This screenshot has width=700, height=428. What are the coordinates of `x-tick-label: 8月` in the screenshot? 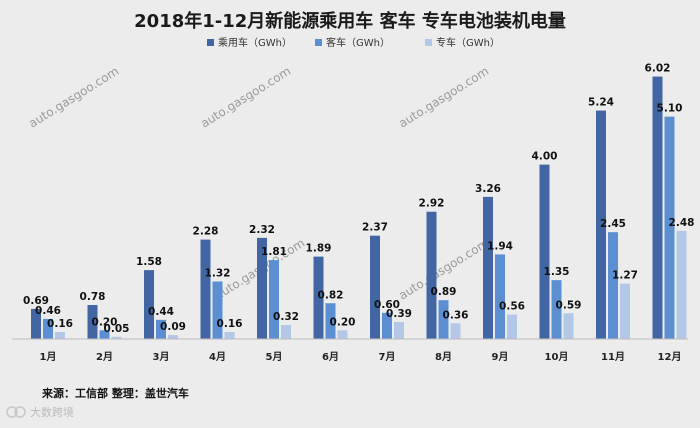 It's located at (443, 357).